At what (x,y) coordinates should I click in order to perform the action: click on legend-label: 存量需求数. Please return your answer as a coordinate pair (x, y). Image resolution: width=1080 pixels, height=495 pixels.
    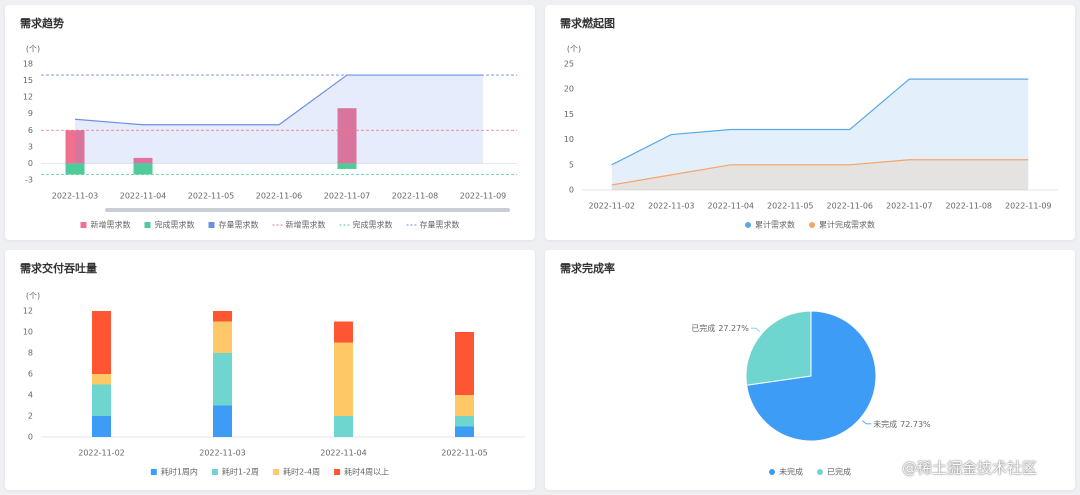
    Looking at the image, I should click on (440, 225).